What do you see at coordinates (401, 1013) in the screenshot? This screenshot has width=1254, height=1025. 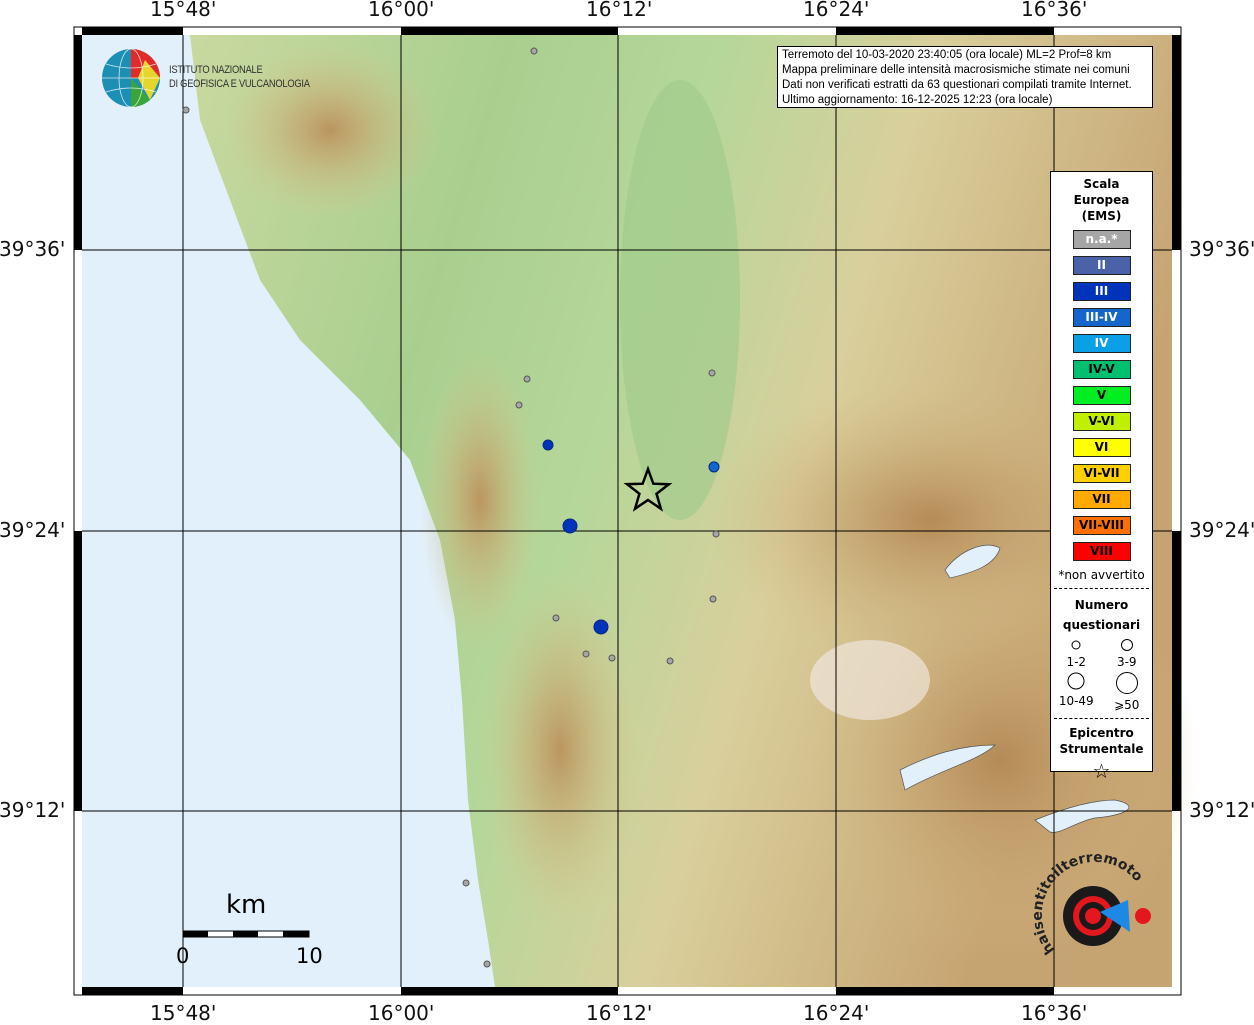 I see `lon-label-bottom: 16°00'` at bounding box center [401, 1013].